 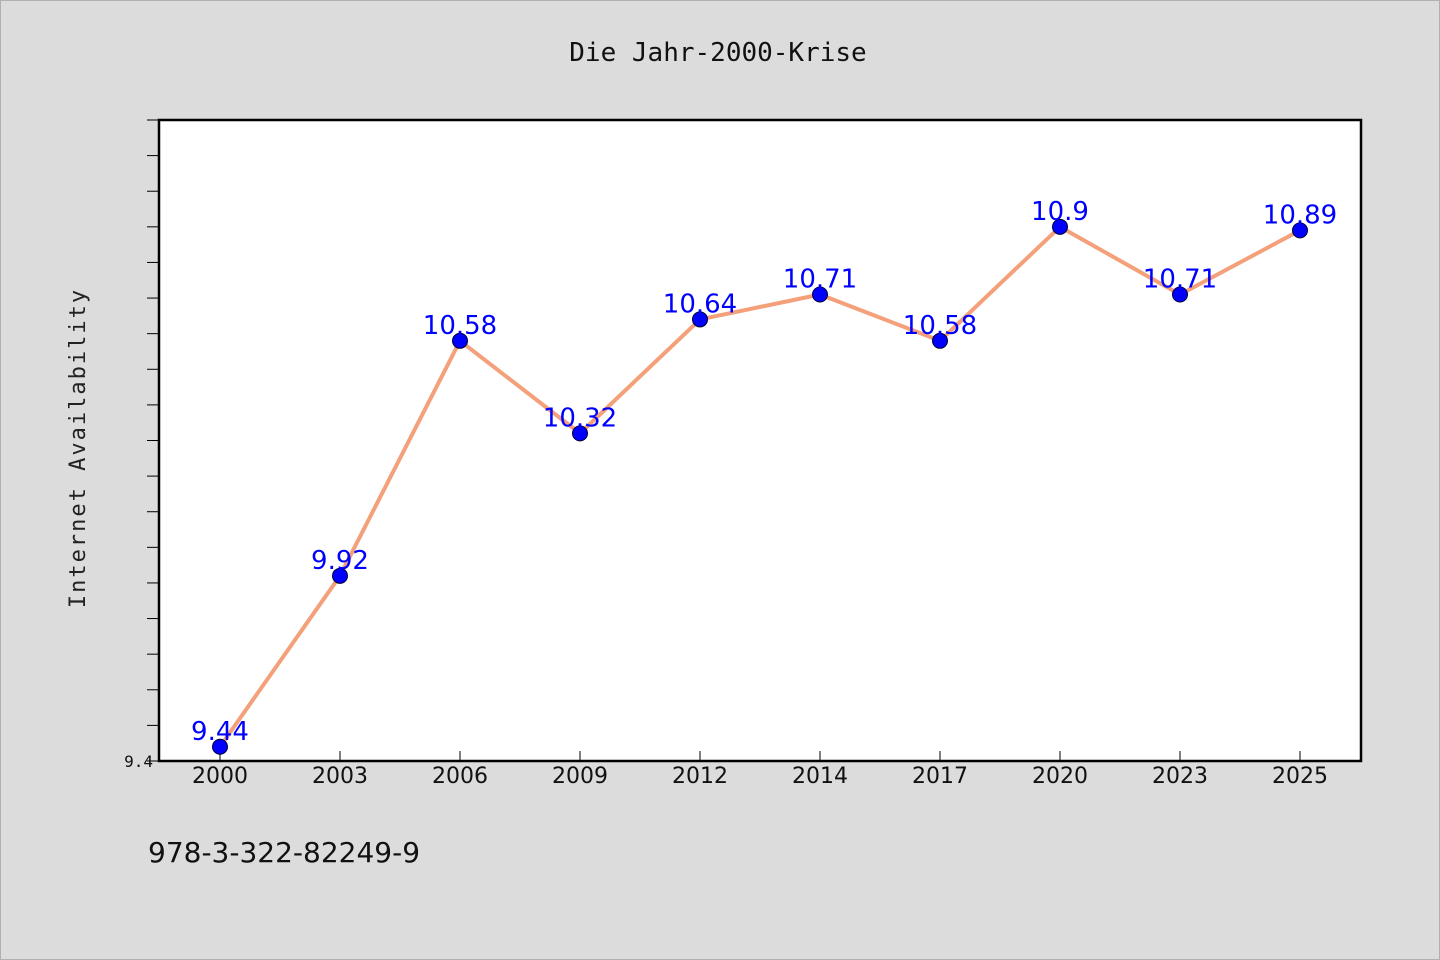 I want to click on x-tick-label: 2000, so click(x=220, y=776).